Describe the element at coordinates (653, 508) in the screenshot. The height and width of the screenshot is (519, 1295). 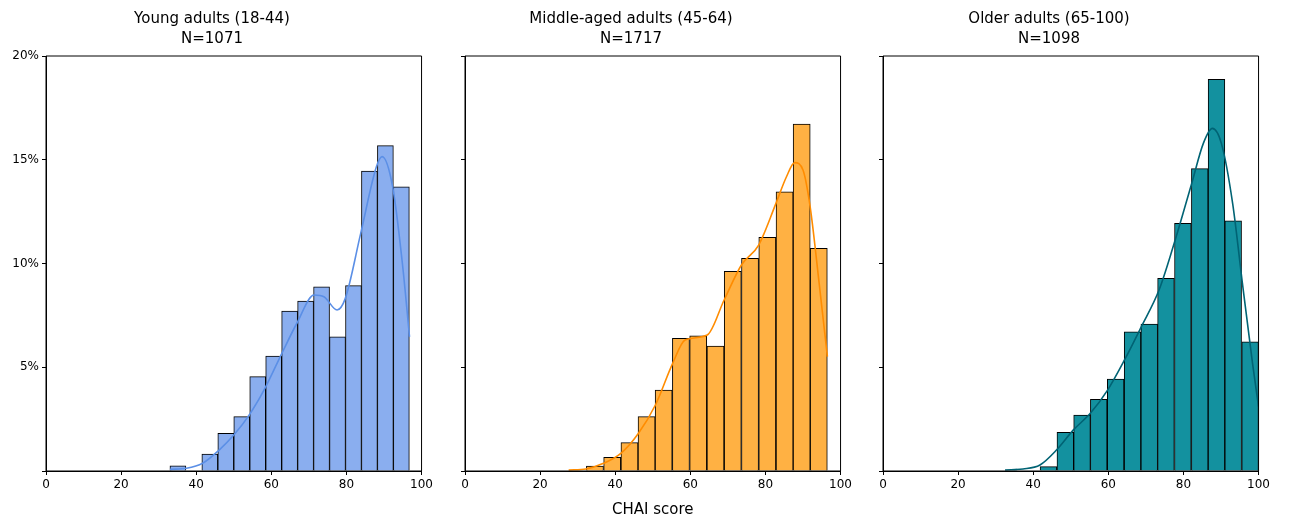
I see `x-axis-title: CHAI score` at that location.